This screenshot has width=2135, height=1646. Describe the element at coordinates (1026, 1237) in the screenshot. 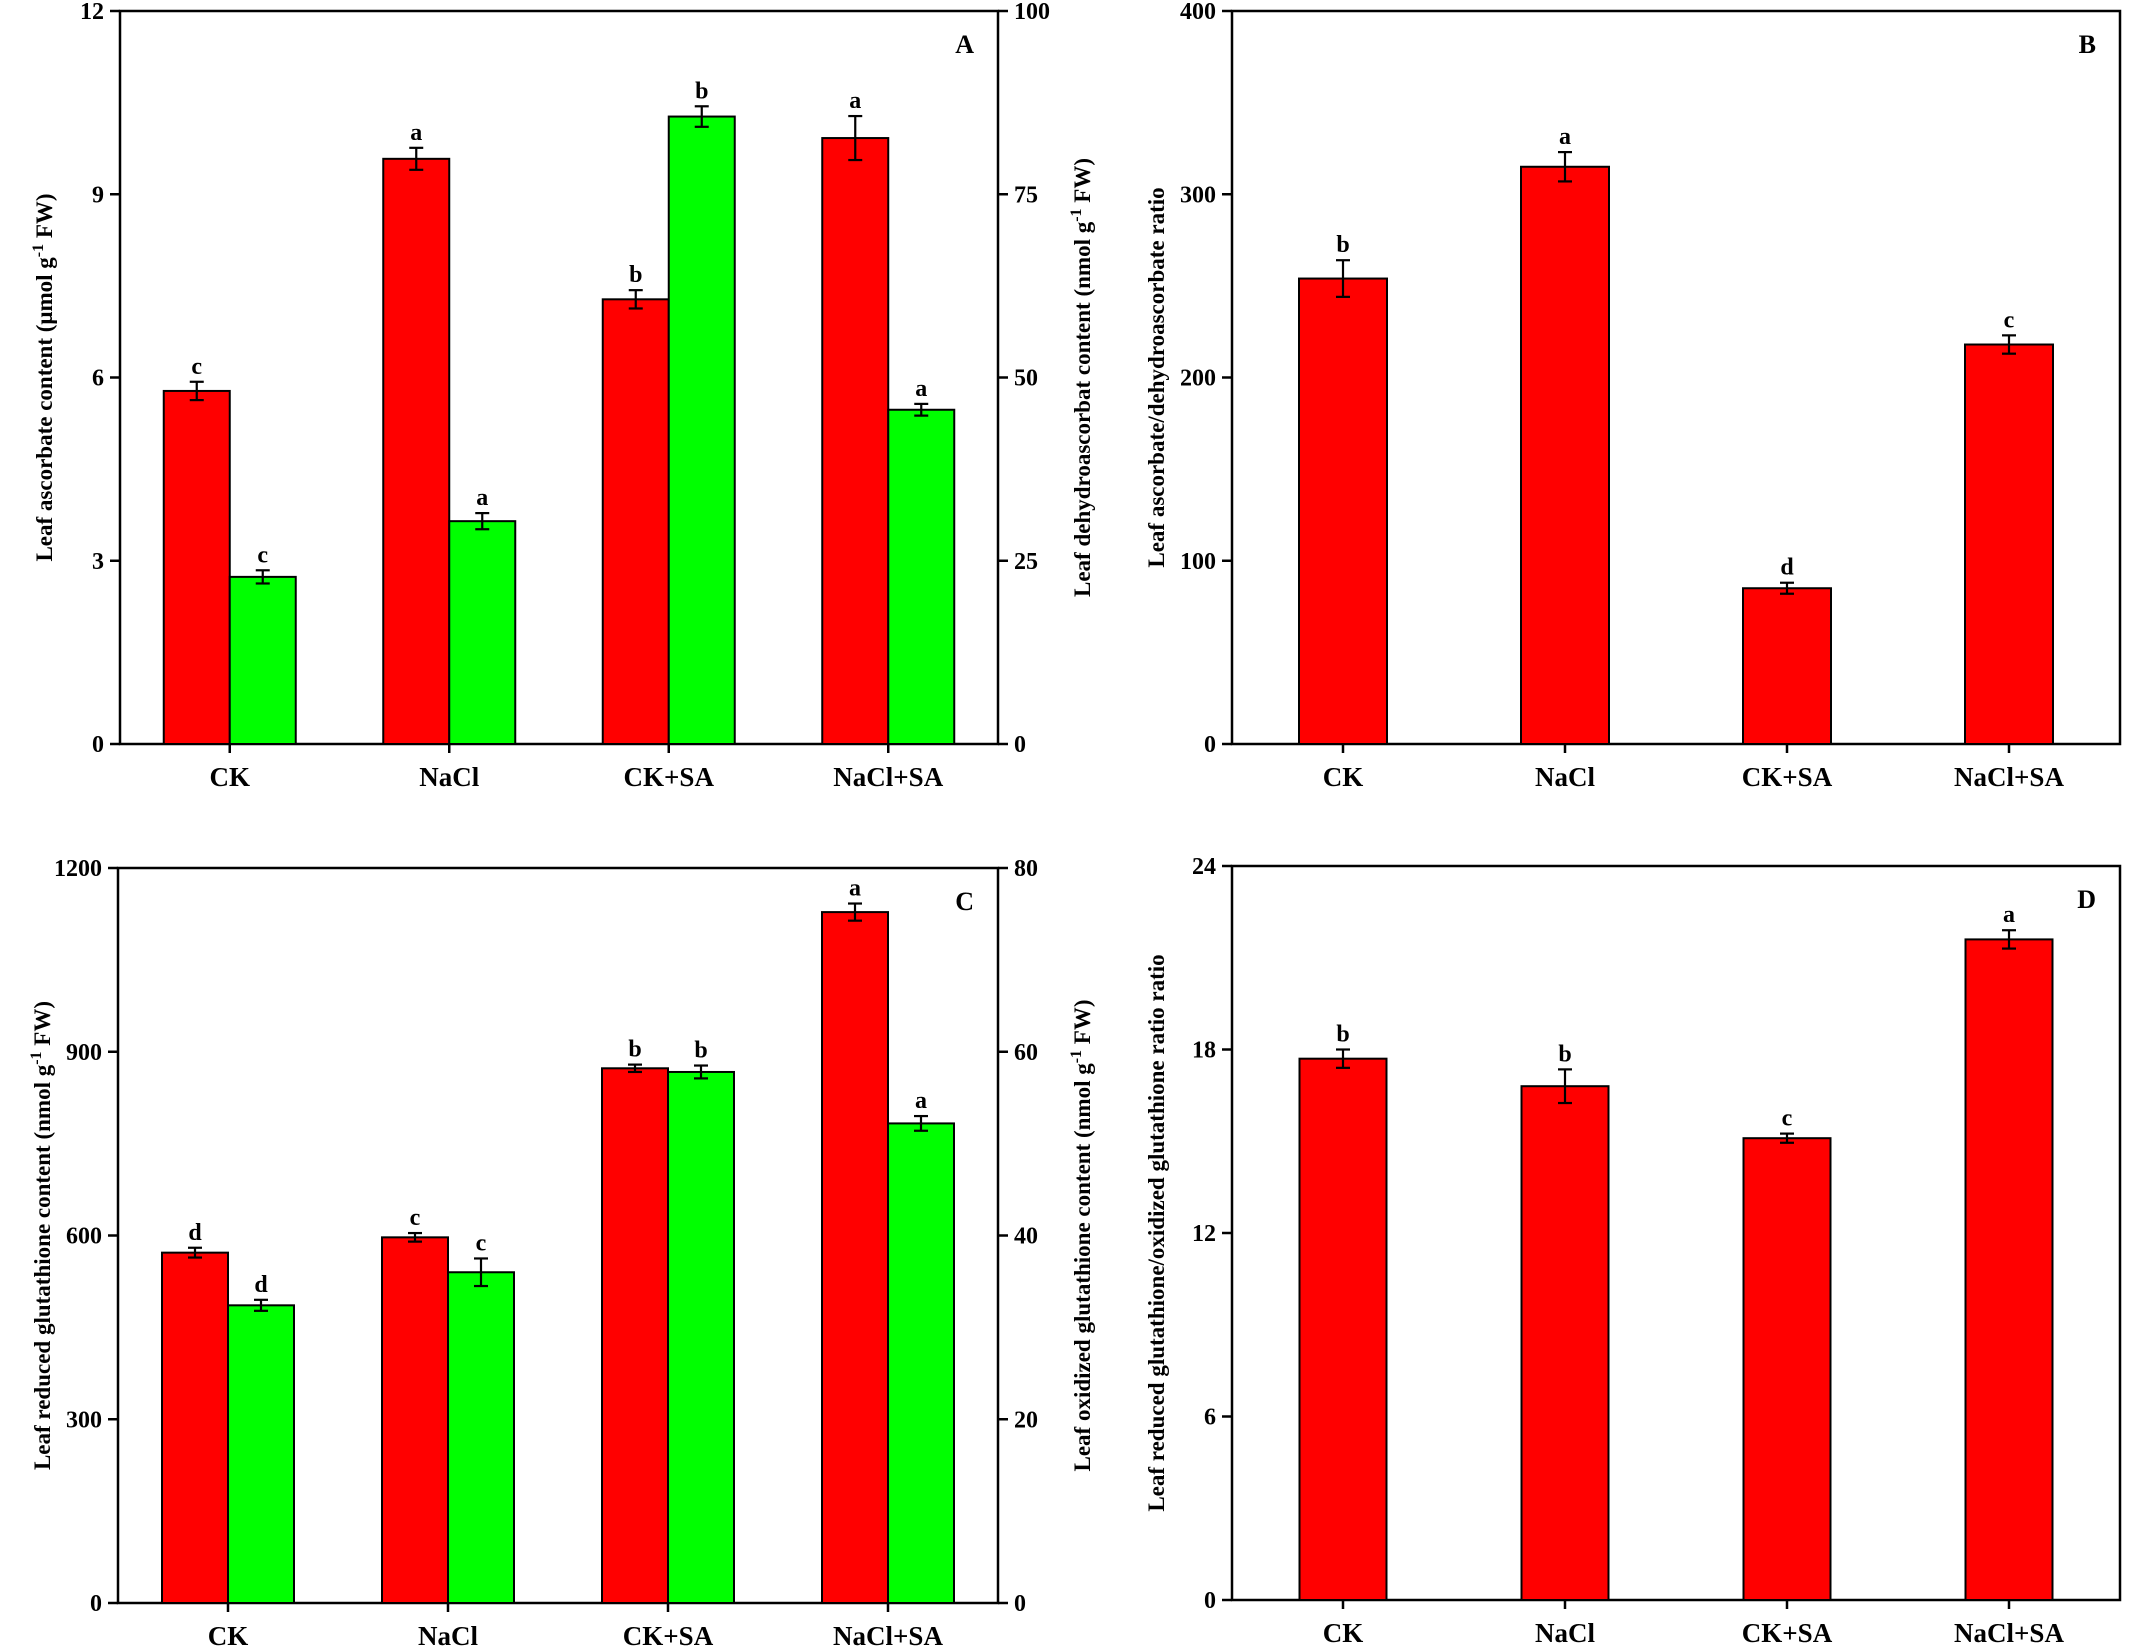

I see `y-right-tick-label: 40` at that location.